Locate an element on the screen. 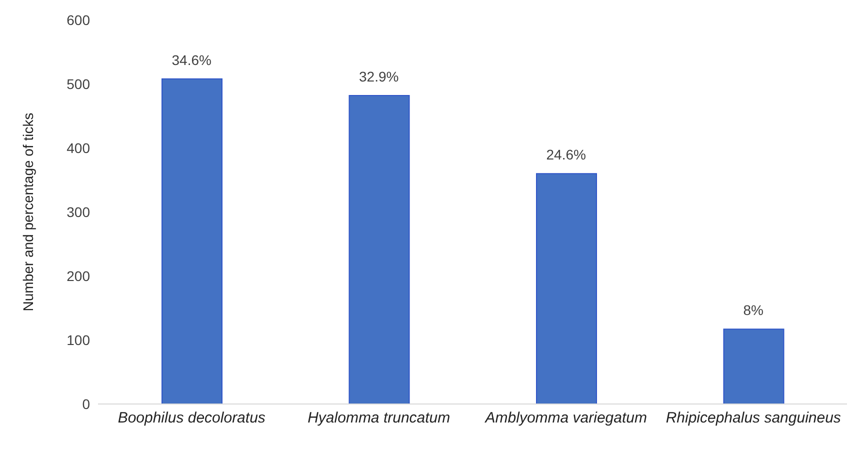  y-tick-label: 0 is located at coordinates (86, 404).